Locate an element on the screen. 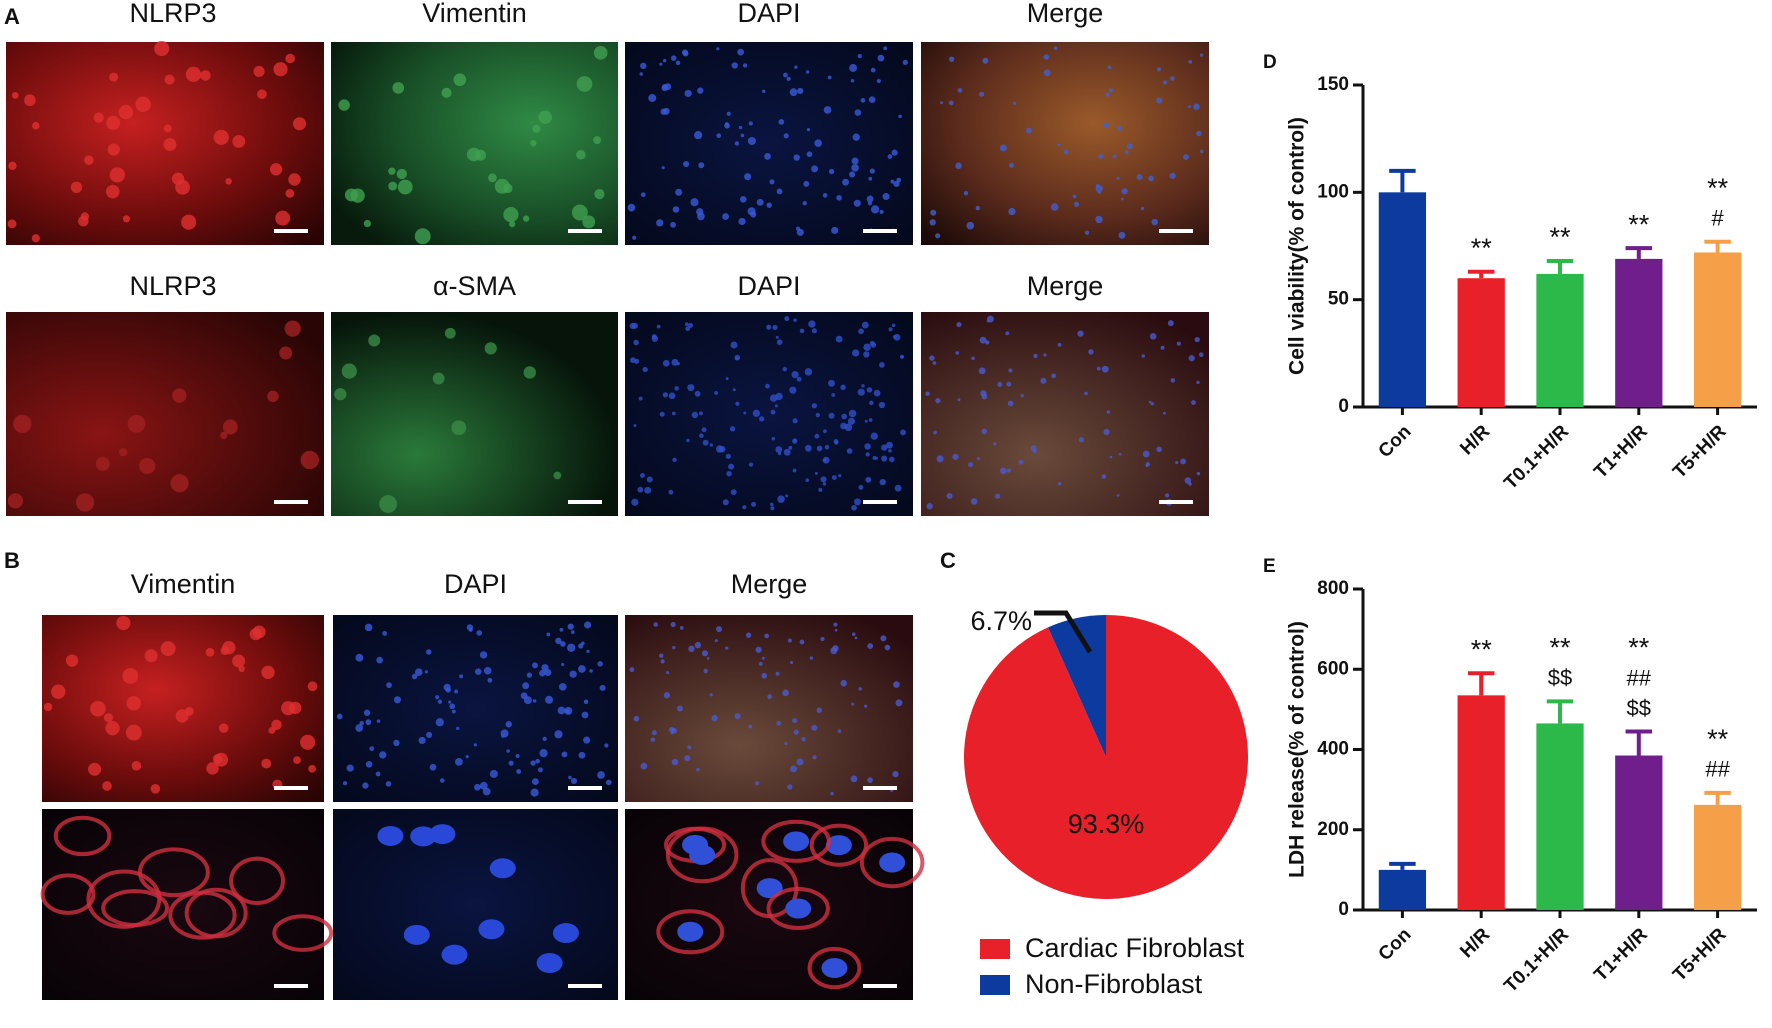 This screenshot has height=1028, width=1772. x-tick-label: H/R is located at coordinates (1475, 943).